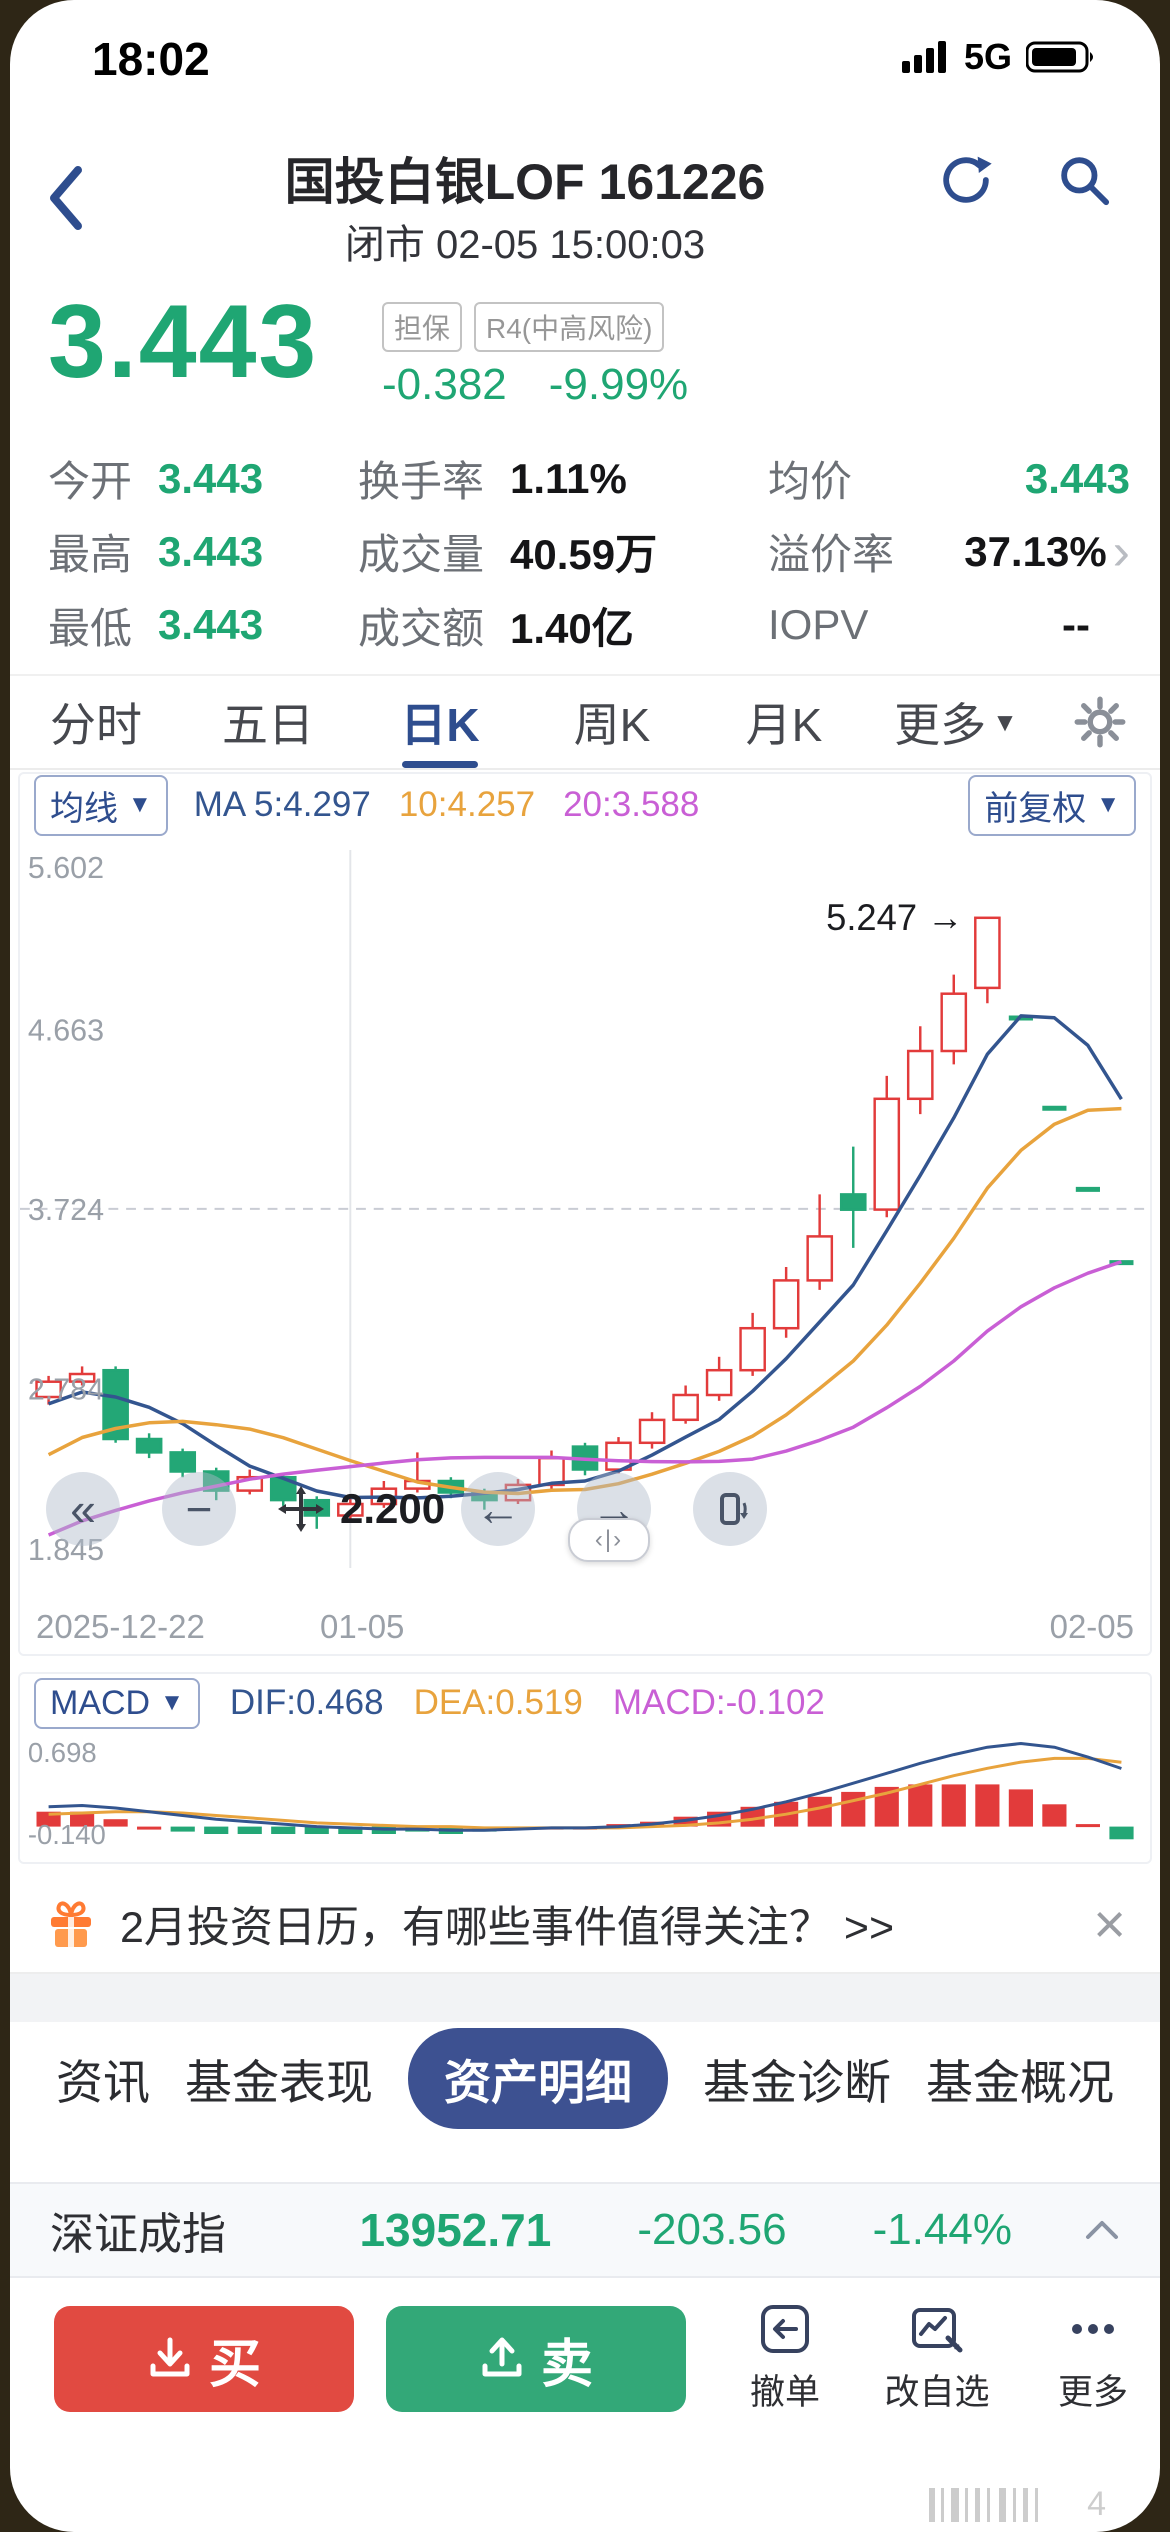 The height and width of the screenshot is (2532, 1170). I want to click on close-icon: ×, so click(1109, 1923).